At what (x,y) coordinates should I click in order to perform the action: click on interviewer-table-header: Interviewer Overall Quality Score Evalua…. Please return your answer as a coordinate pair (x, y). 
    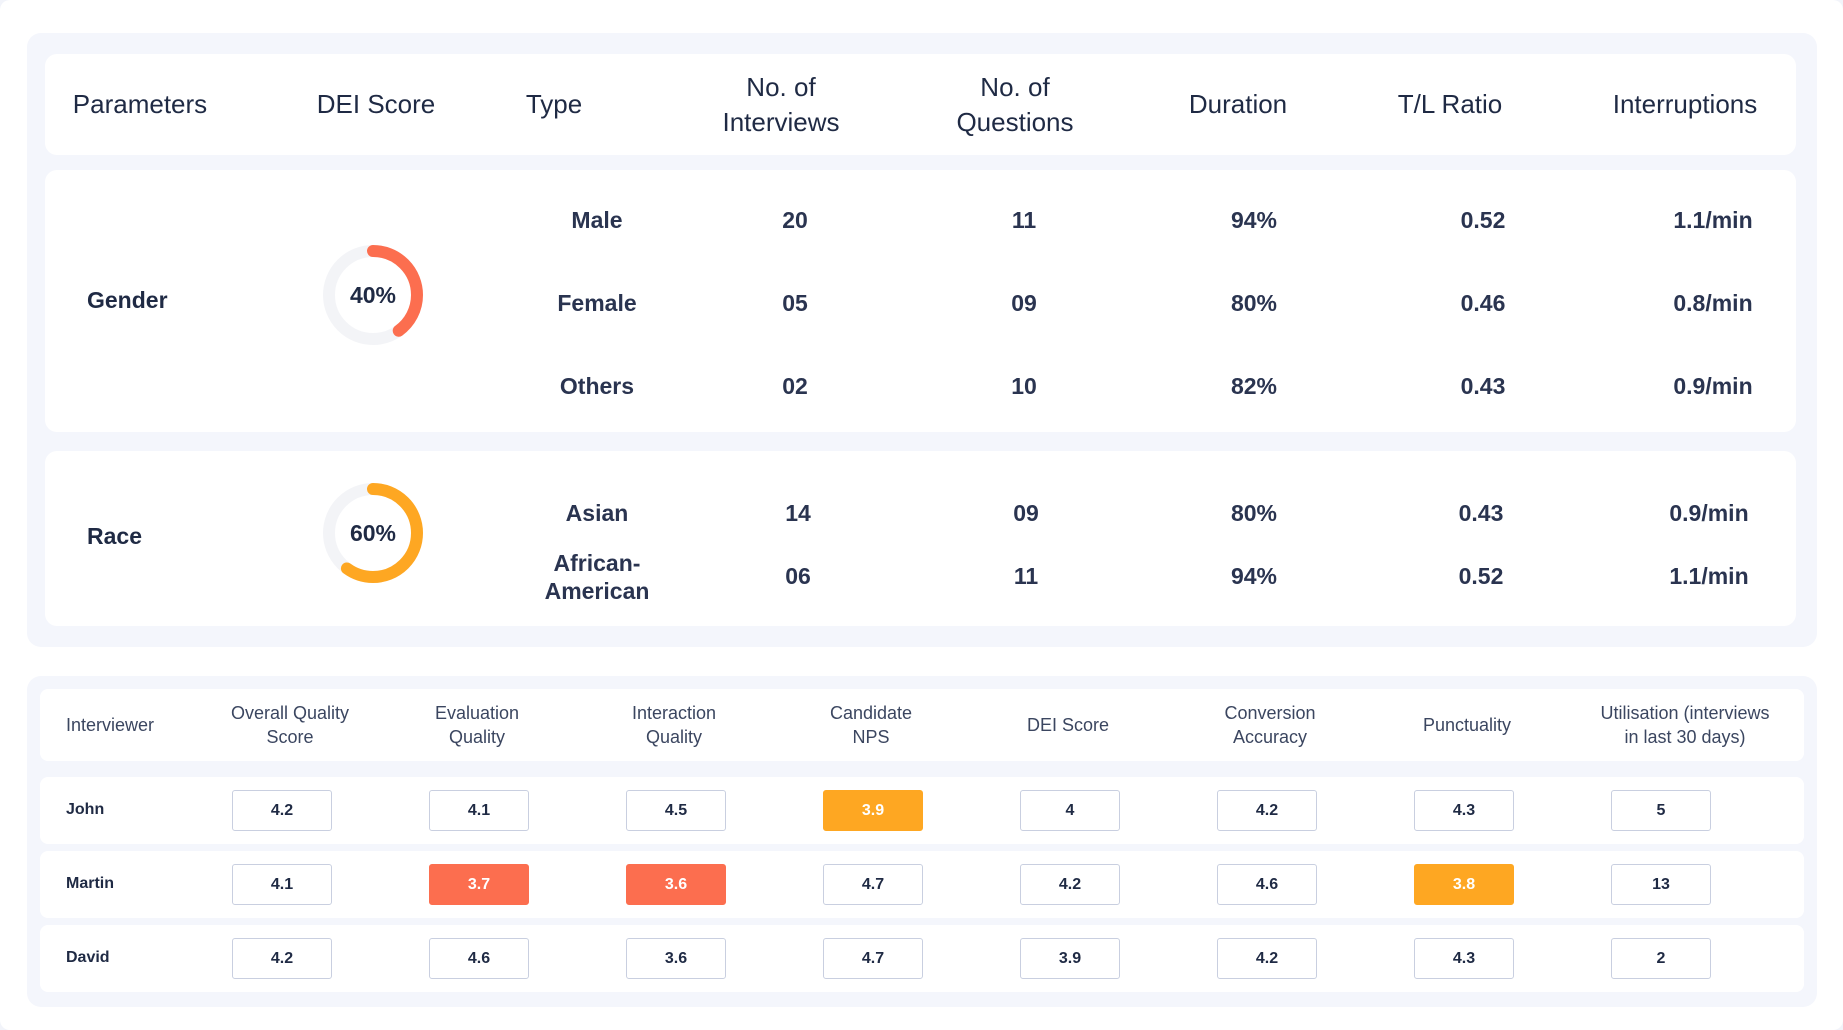
    Looking at the image, I should click on (922, 725).